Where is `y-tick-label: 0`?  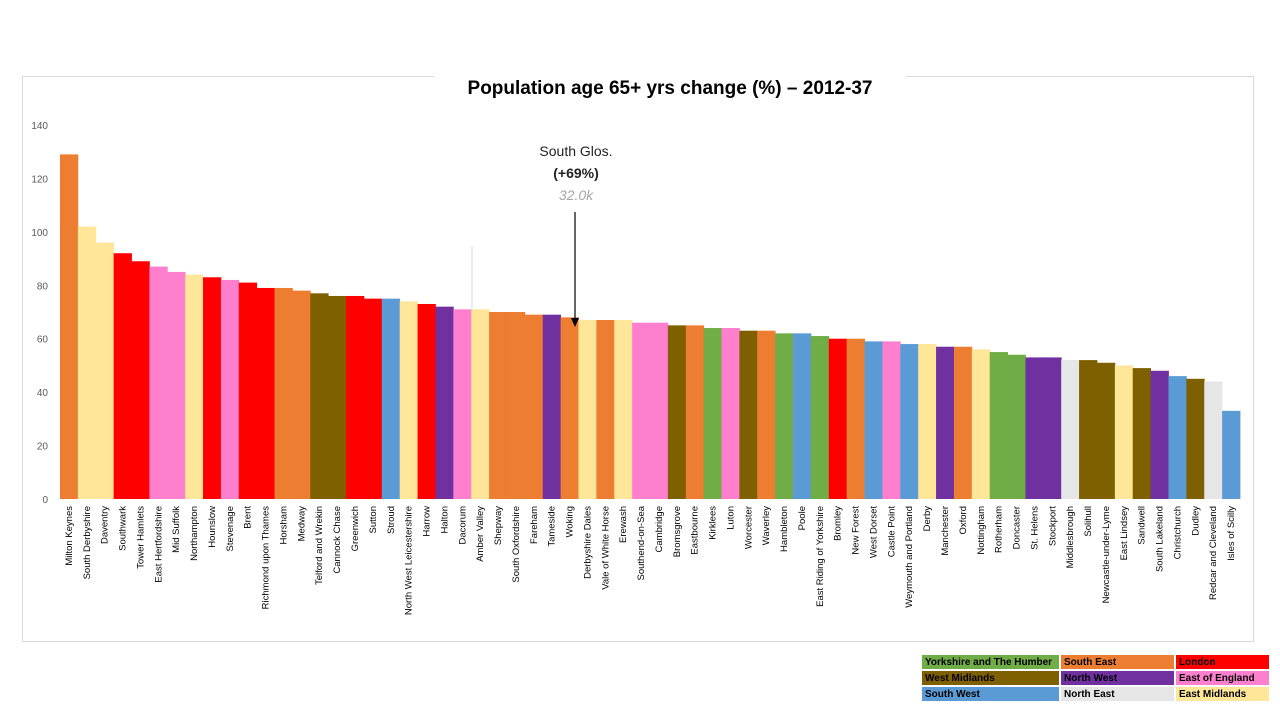 y-tick-label: 0 is located at coordinates (45, 500).